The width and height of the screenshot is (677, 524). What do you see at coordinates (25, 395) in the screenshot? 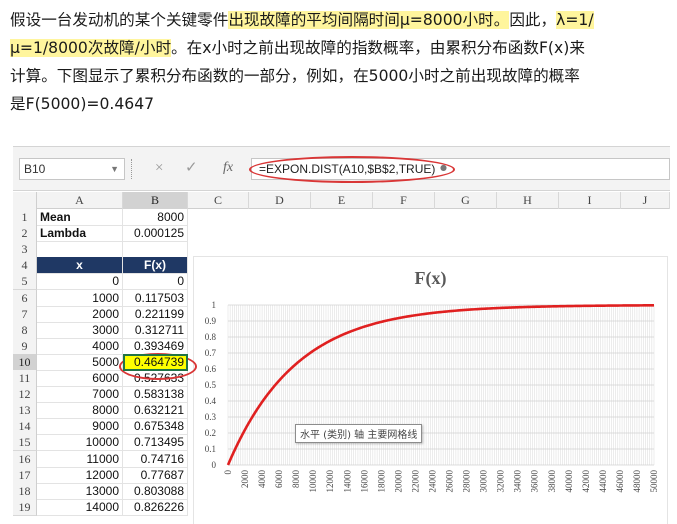
I see `row-header-12: 12` at bounding box center [25, 395].